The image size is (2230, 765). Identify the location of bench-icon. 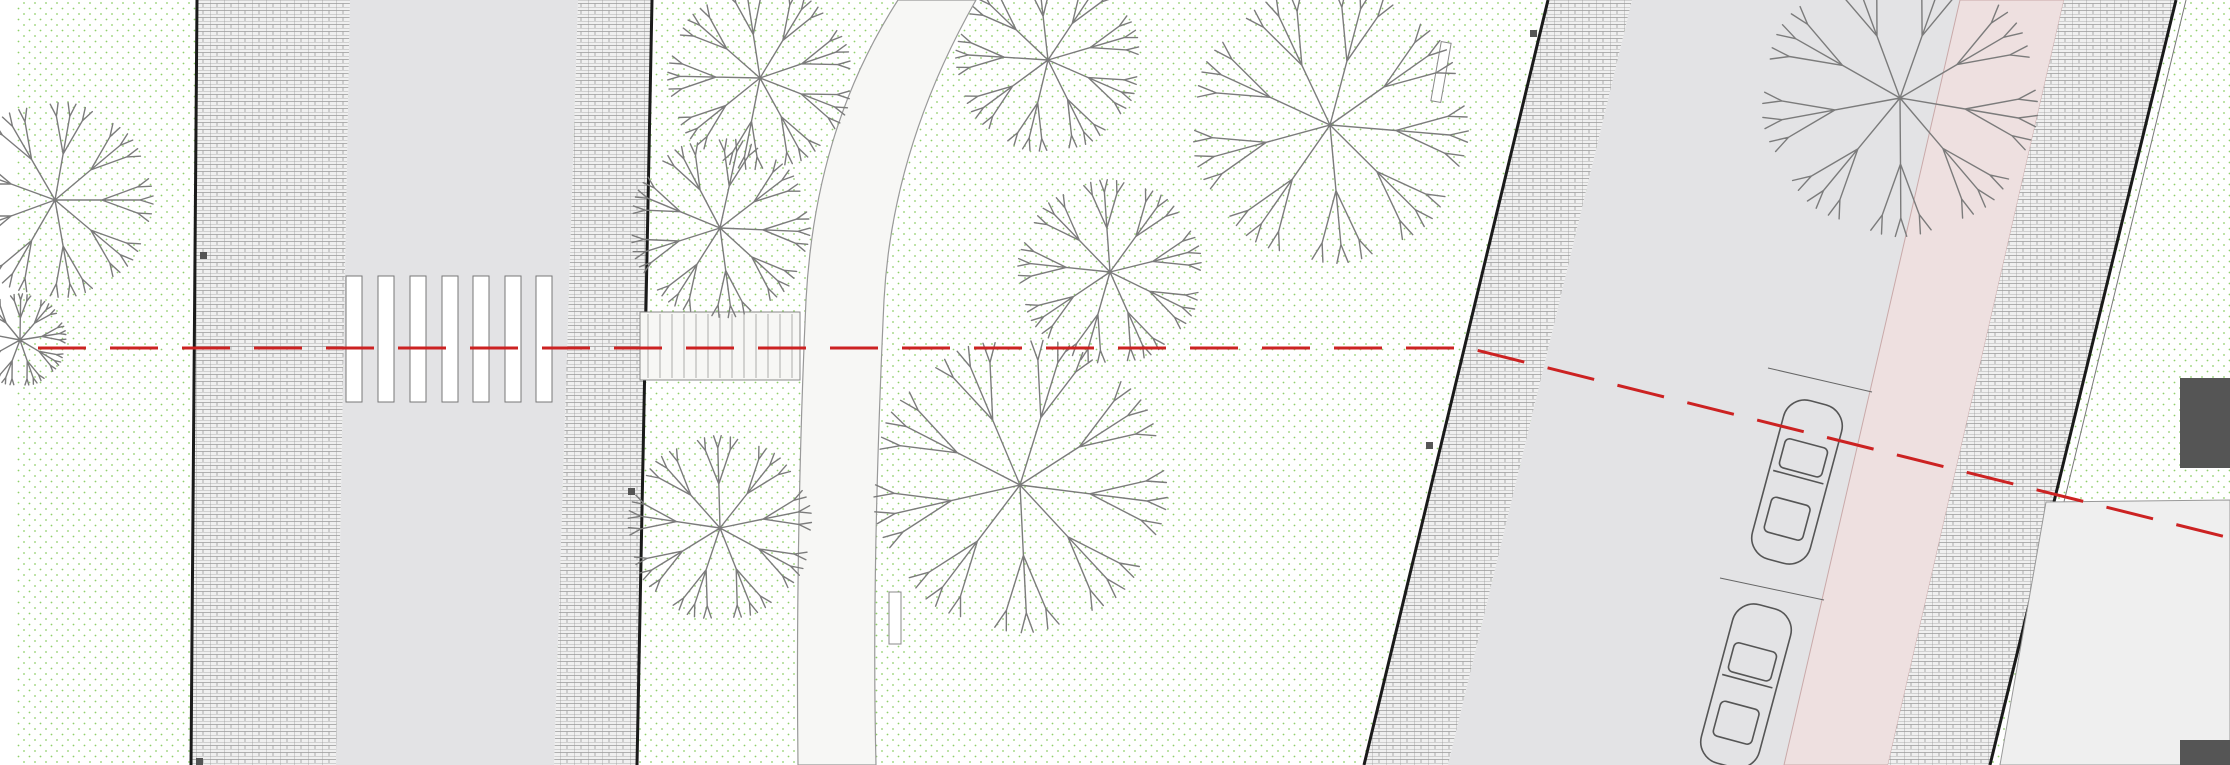
(895, 618).